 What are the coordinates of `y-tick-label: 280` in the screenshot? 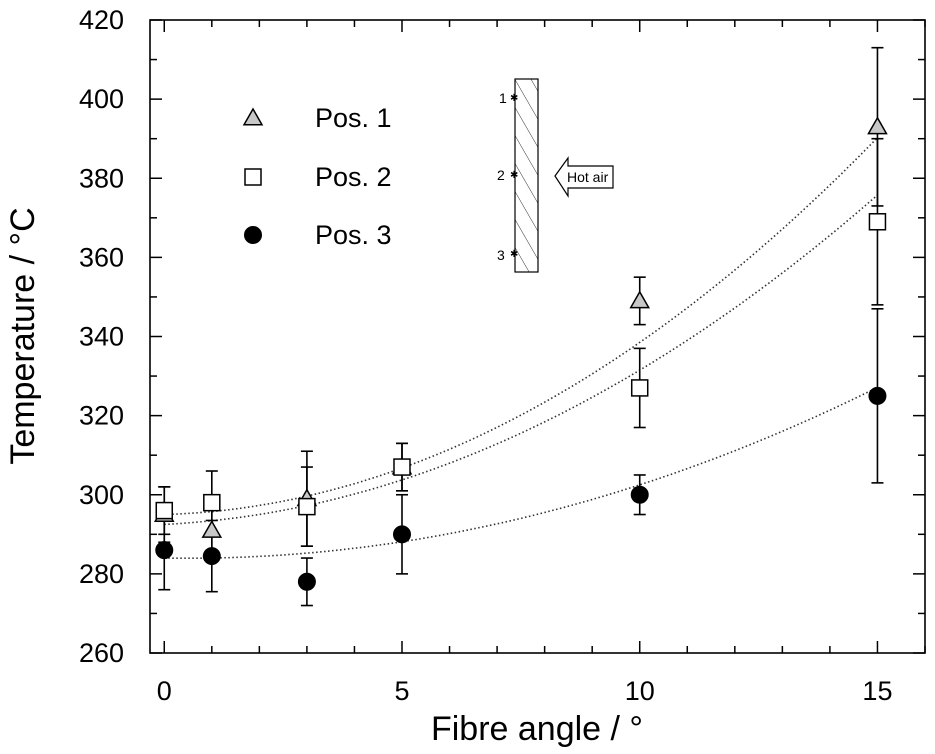 It's located at (101, 574).